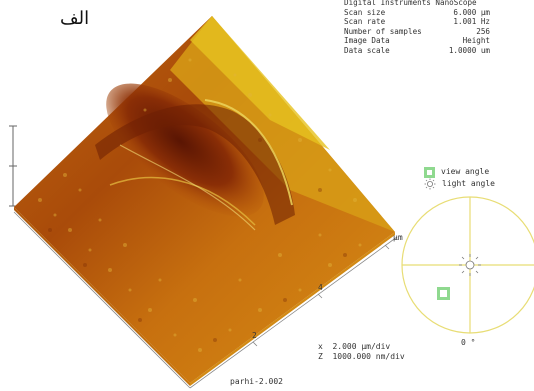  I want to click on view-legend: view angle light angle, so click(459, 178).